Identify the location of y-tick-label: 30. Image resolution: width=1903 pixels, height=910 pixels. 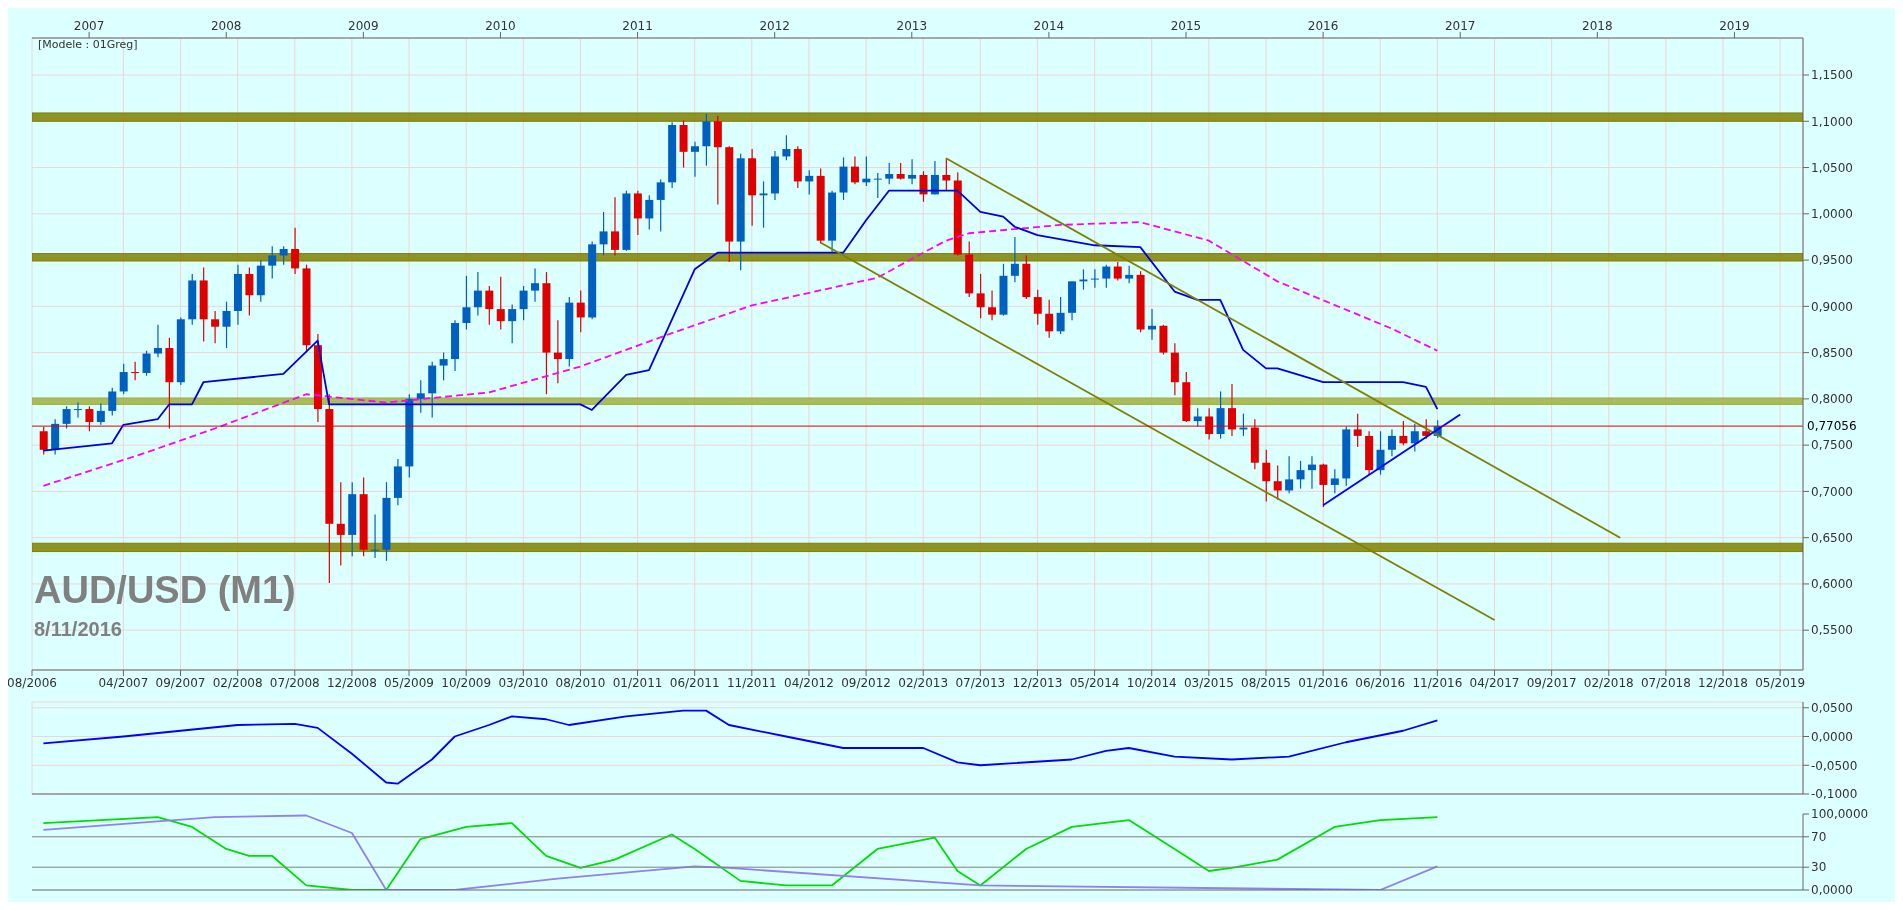
(1819, 867).